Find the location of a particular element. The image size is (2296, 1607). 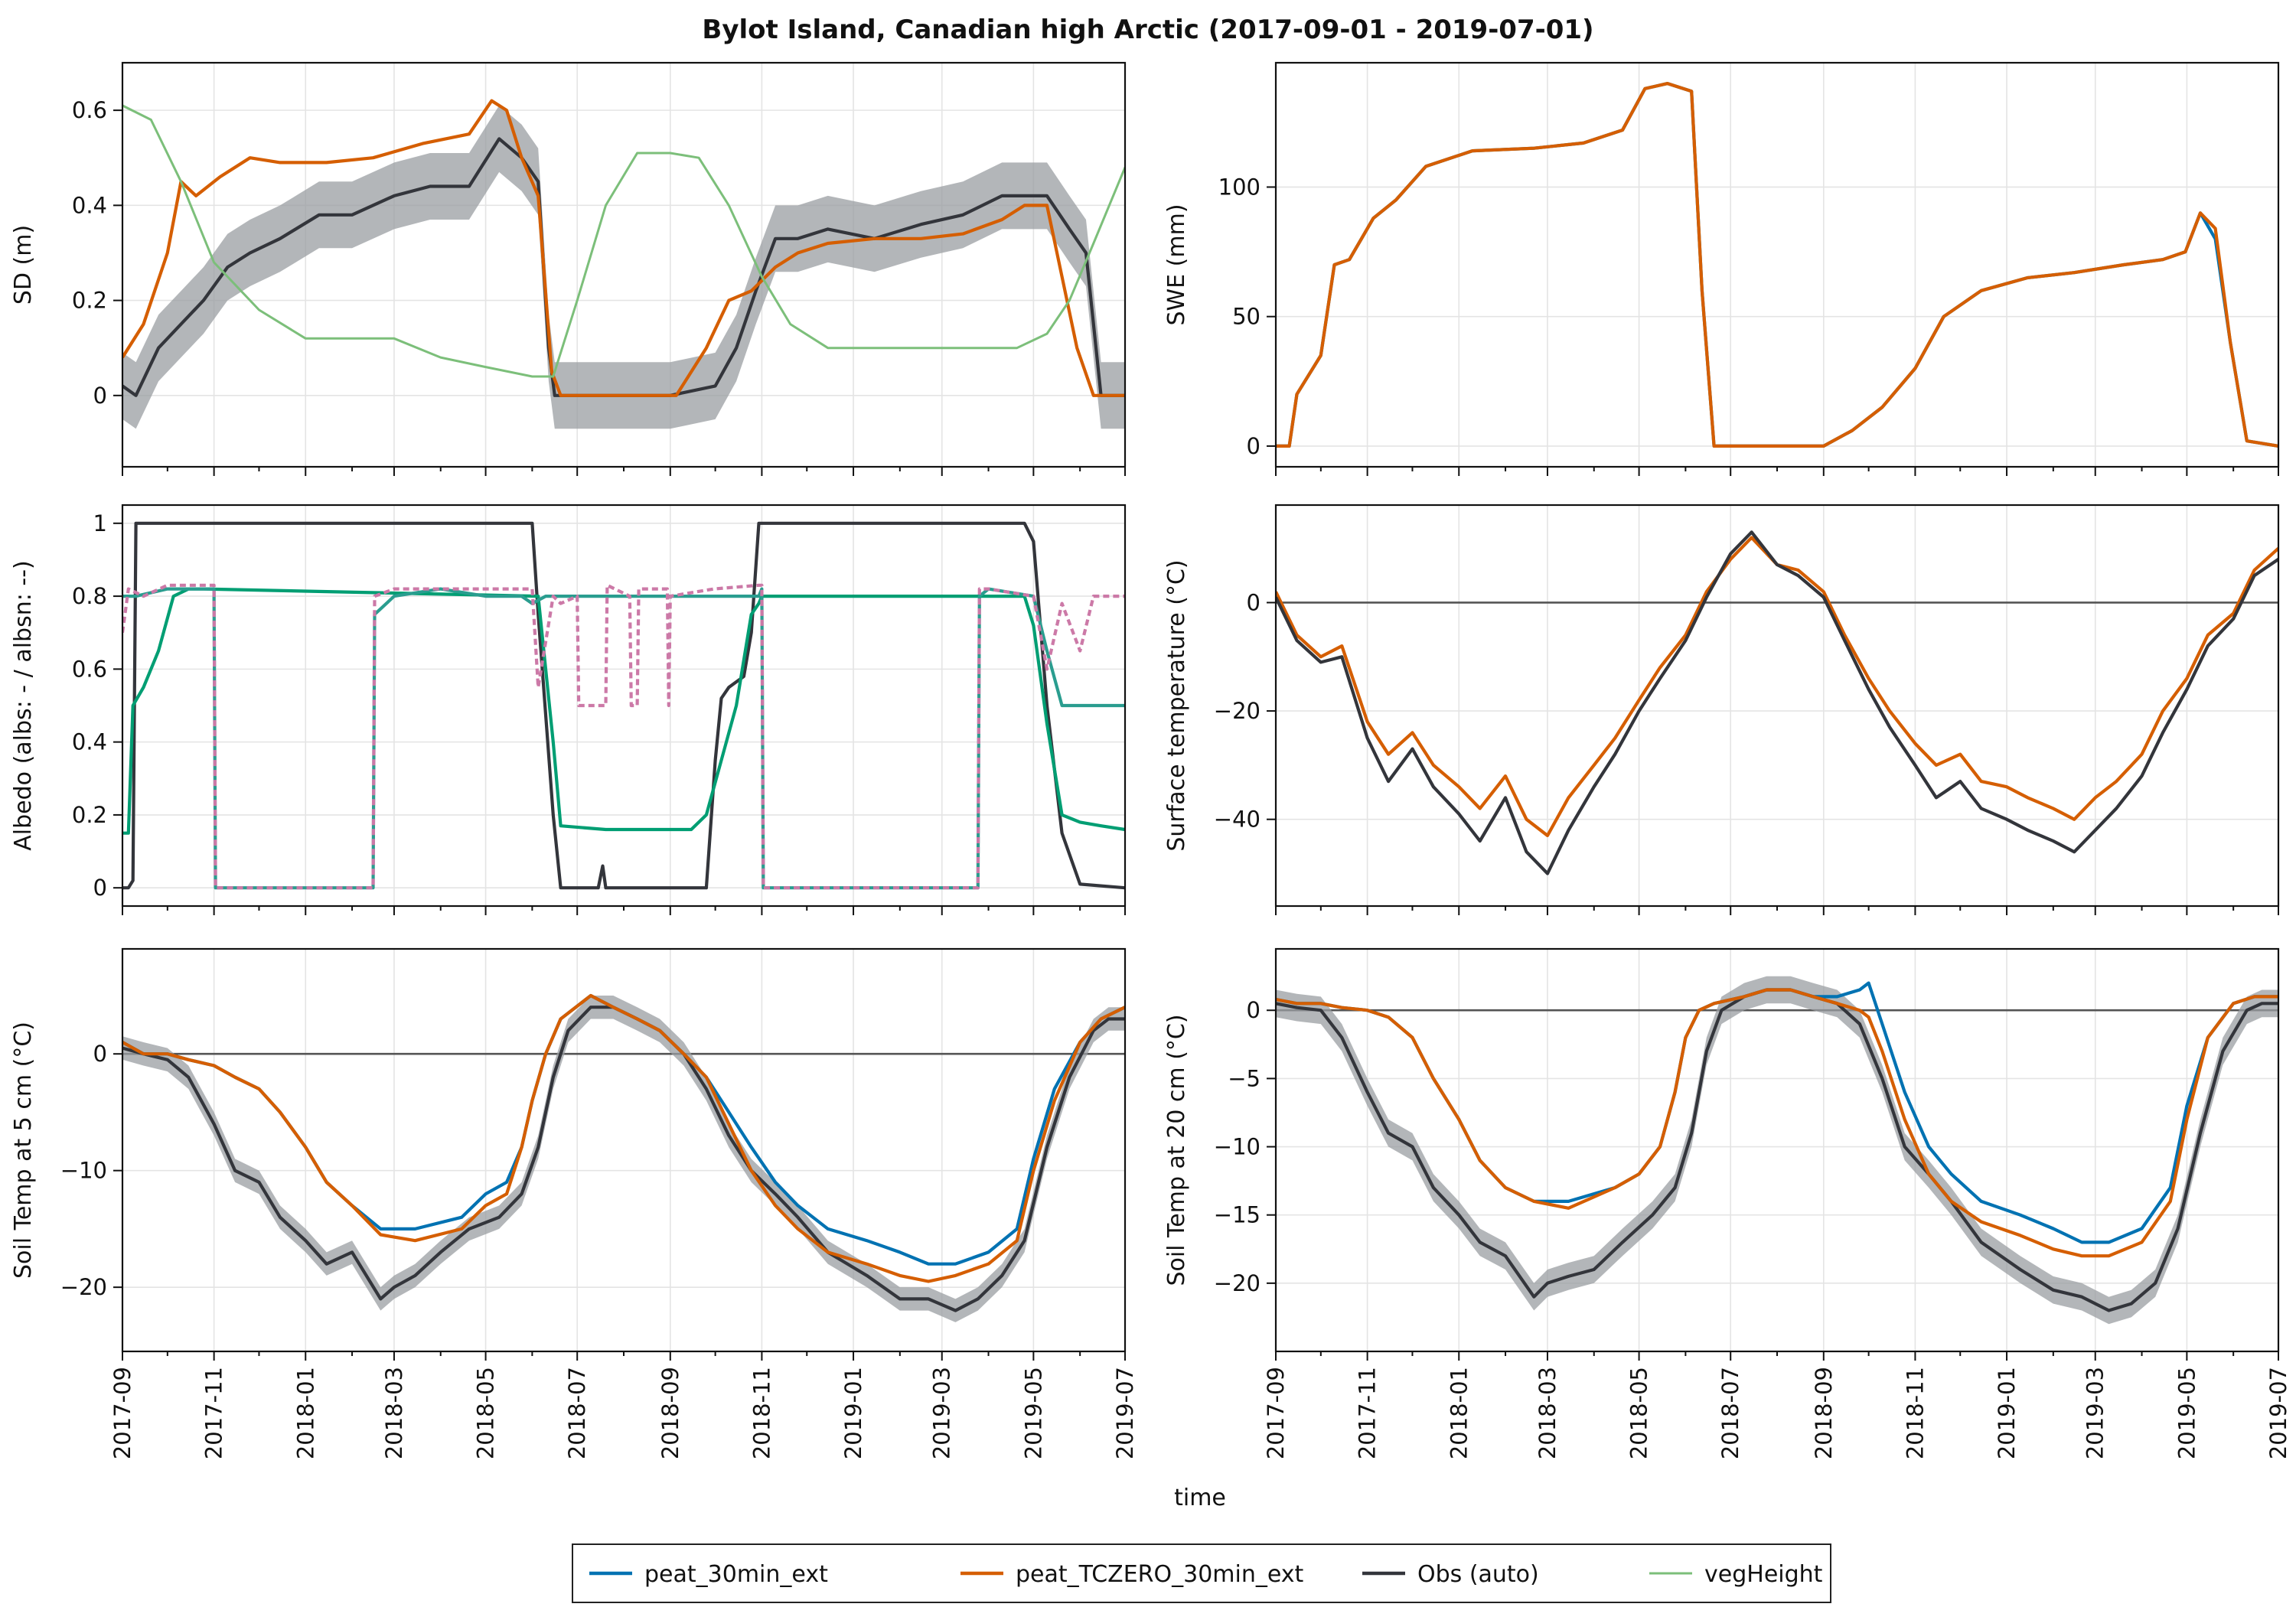

legend-frame is located at coordinates (1201, 1573).